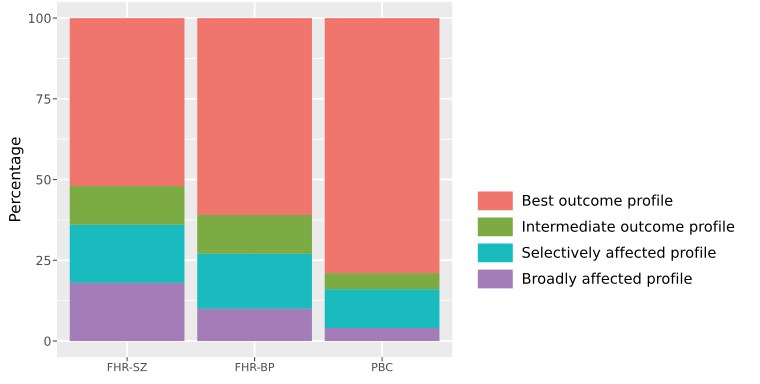  Describe the element at coordinates (43, 179) in the screenshot. I see `y-tick-label: 50` at that location.